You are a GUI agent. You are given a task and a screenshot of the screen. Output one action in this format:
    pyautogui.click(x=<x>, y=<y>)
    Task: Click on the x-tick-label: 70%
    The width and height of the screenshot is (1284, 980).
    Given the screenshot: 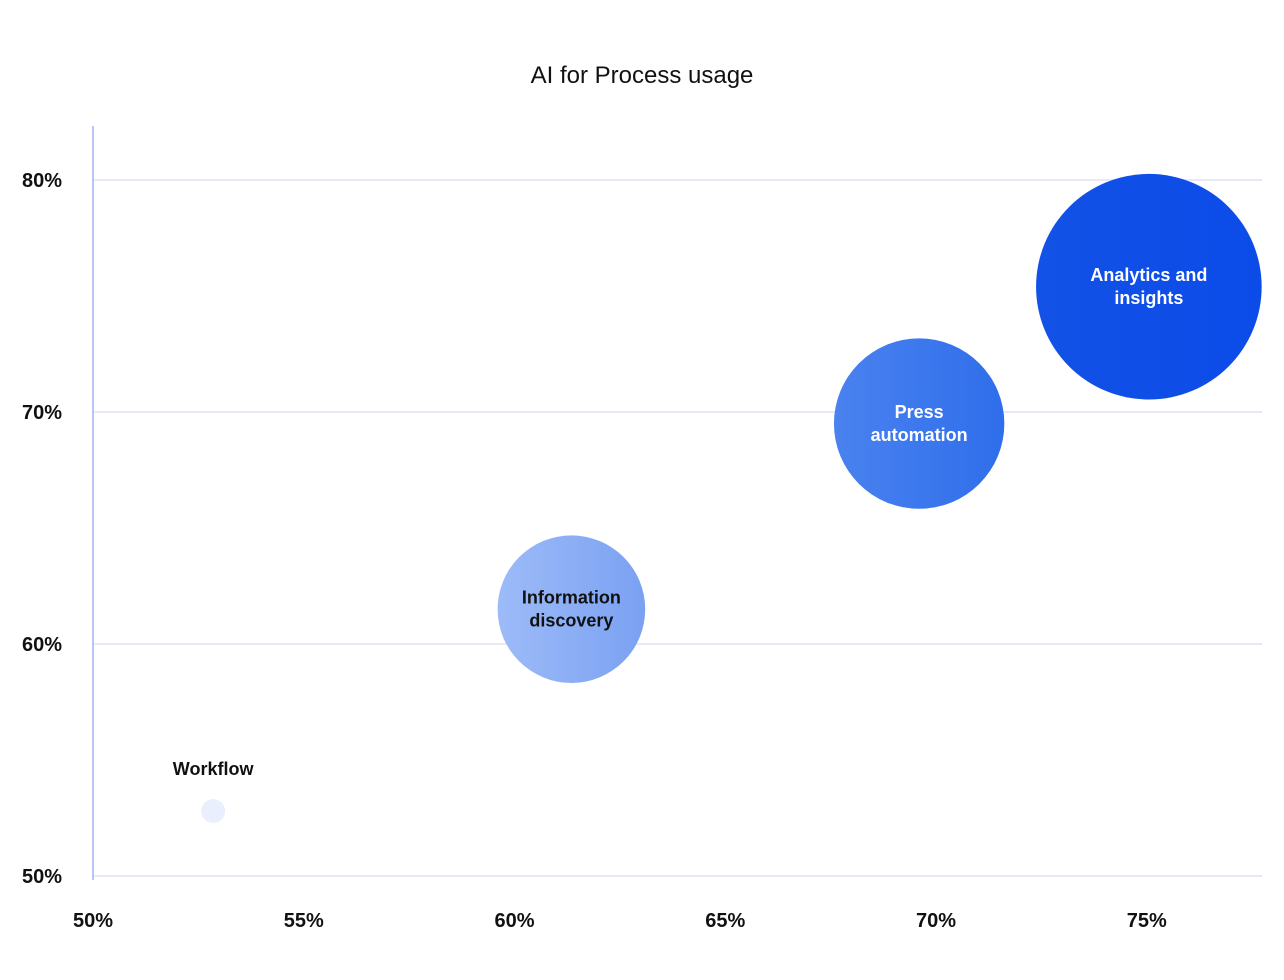 What is the action you would take?
    pyautogui.click(x=936, y=921)
    